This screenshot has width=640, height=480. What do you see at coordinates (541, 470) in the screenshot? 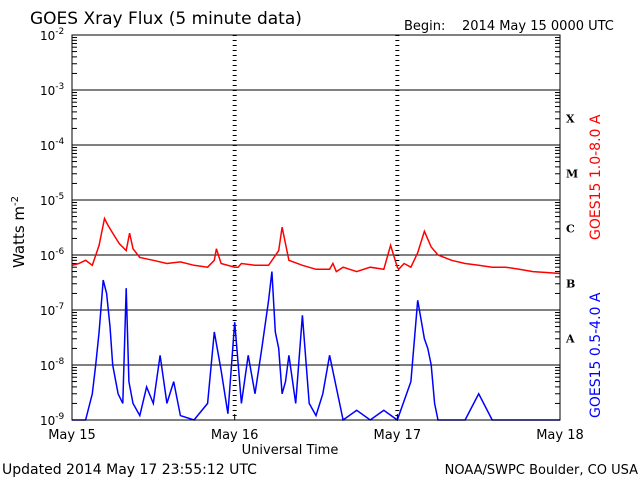
I see `footer-source: NOAA/SWPC Boulder, CO USA` at bounding box center [541, 470].